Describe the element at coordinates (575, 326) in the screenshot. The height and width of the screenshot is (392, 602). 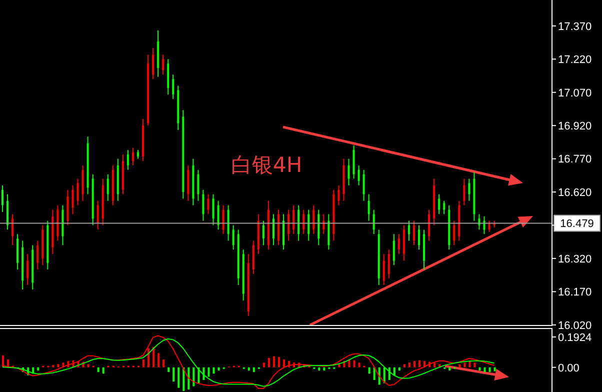
I see `y-tick-label: 16.020` at that location.